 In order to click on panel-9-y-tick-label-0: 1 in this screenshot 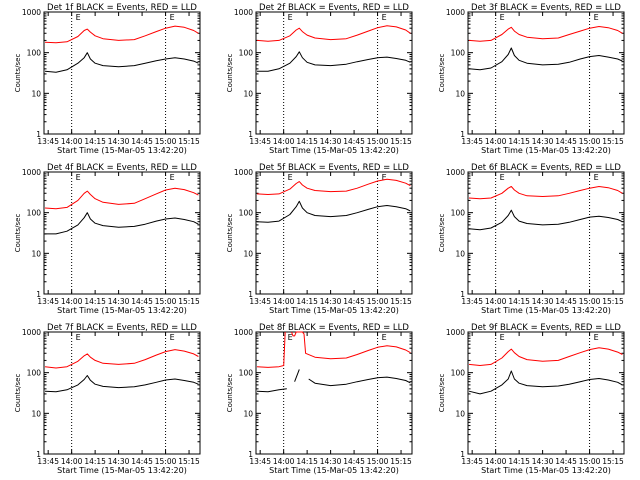, I will do `click(462, 454)`.